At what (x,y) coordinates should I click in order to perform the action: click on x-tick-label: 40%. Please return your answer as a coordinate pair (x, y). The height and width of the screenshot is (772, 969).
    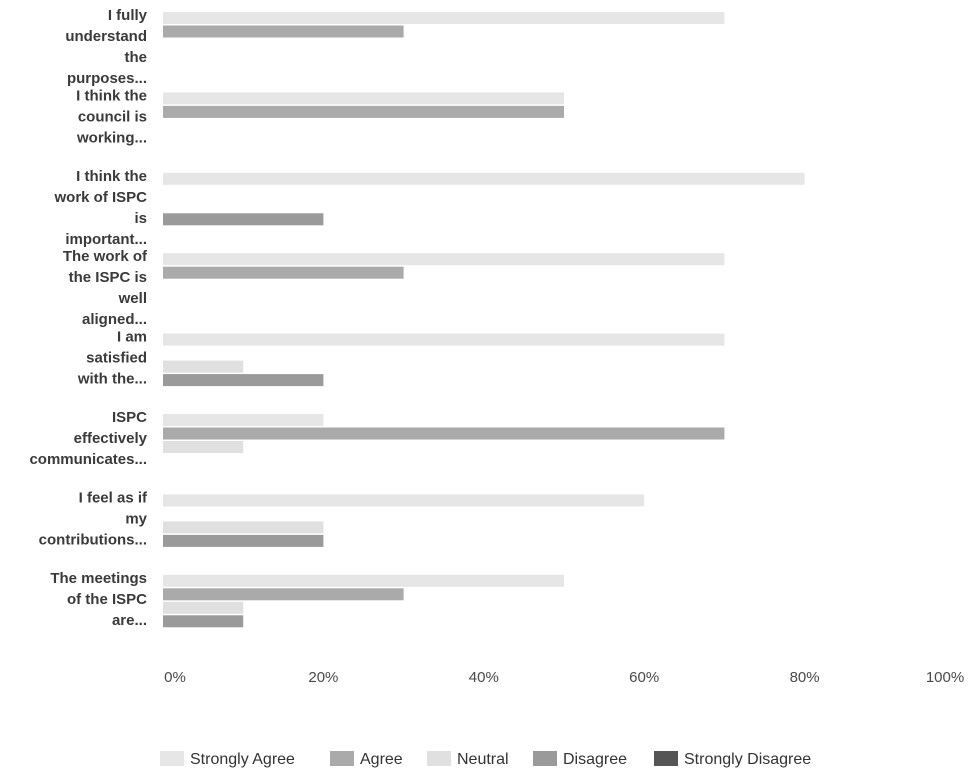
    Looking at the image, I should click on (484, 677).